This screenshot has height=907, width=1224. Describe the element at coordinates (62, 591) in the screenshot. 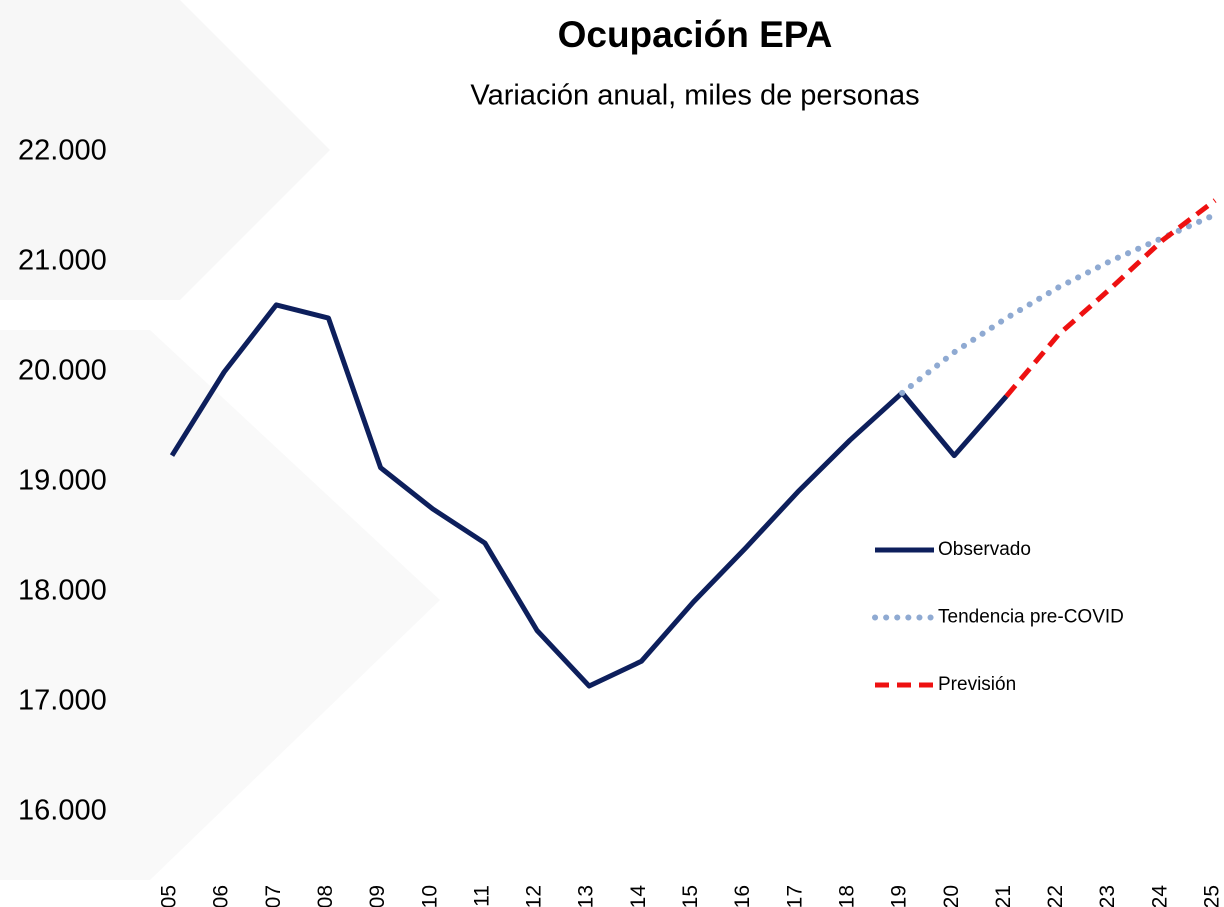

I see `y-tick-label: 18.000` at that location.